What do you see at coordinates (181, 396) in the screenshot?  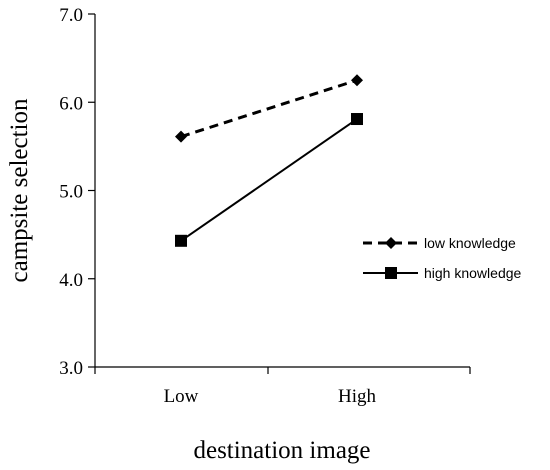 I see `x-tick-label: Low` at bounding box center [181, 396].